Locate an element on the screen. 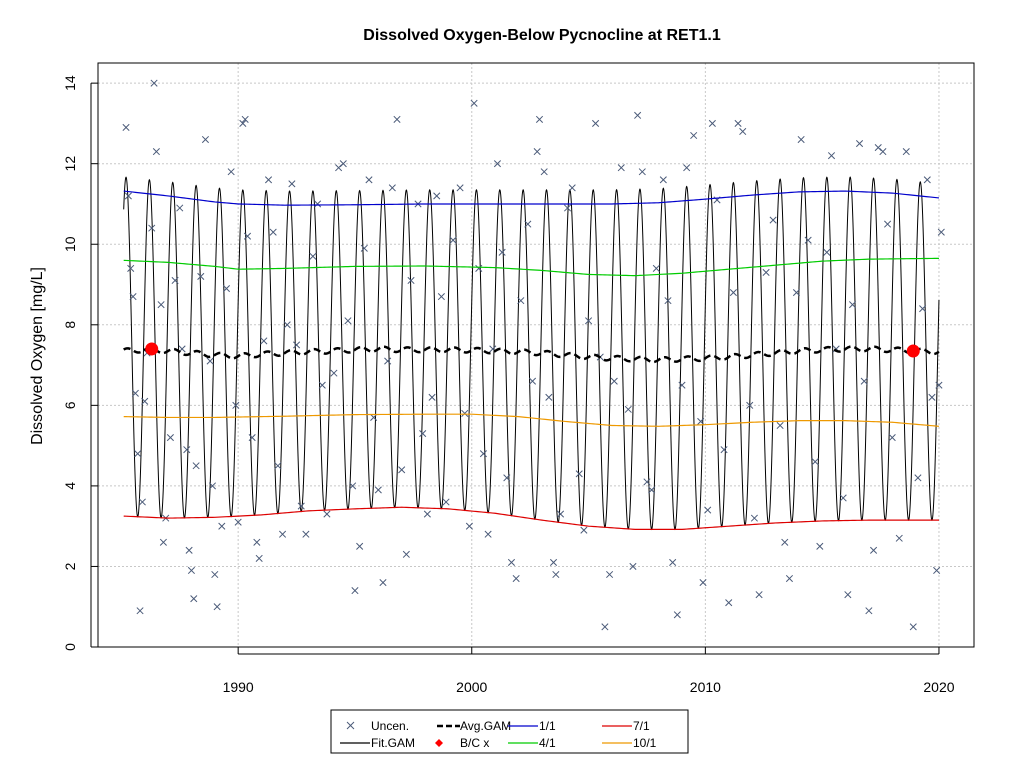  legend-label: 7/1 is located at coordinates (641, 726).